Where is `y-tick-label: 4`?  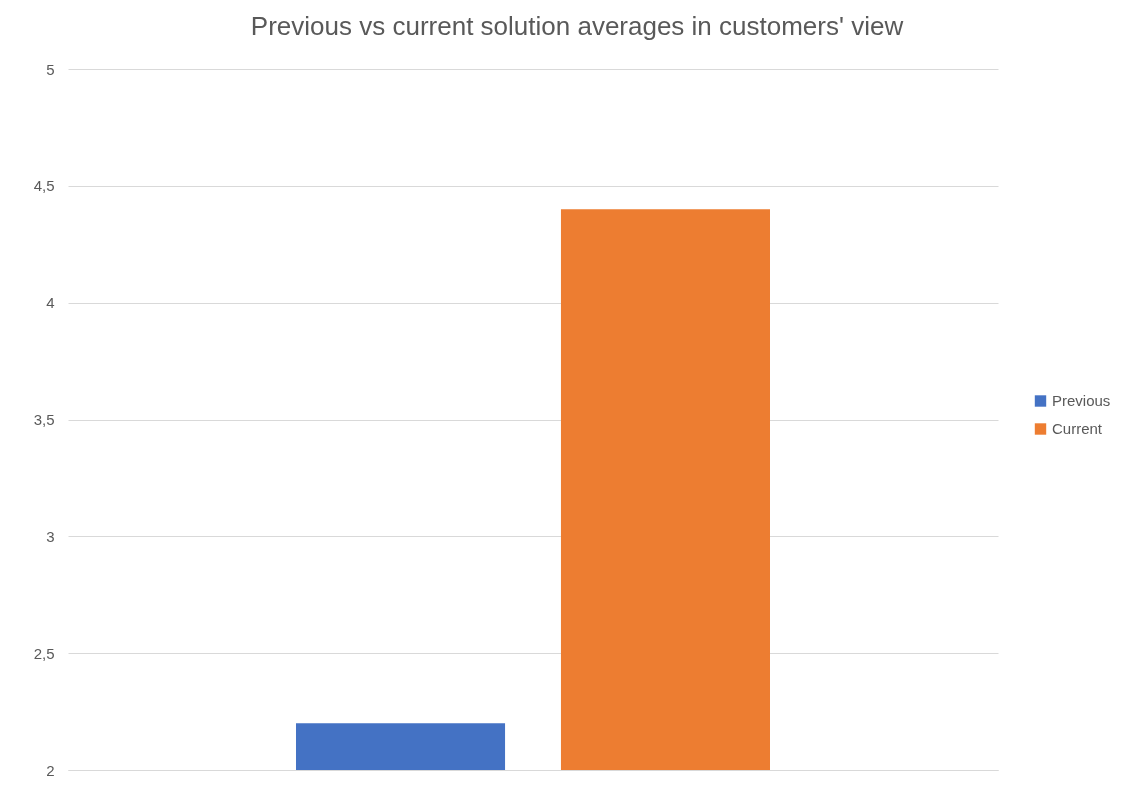
y-tick-label: 4 is located at coordinates (50, 303).